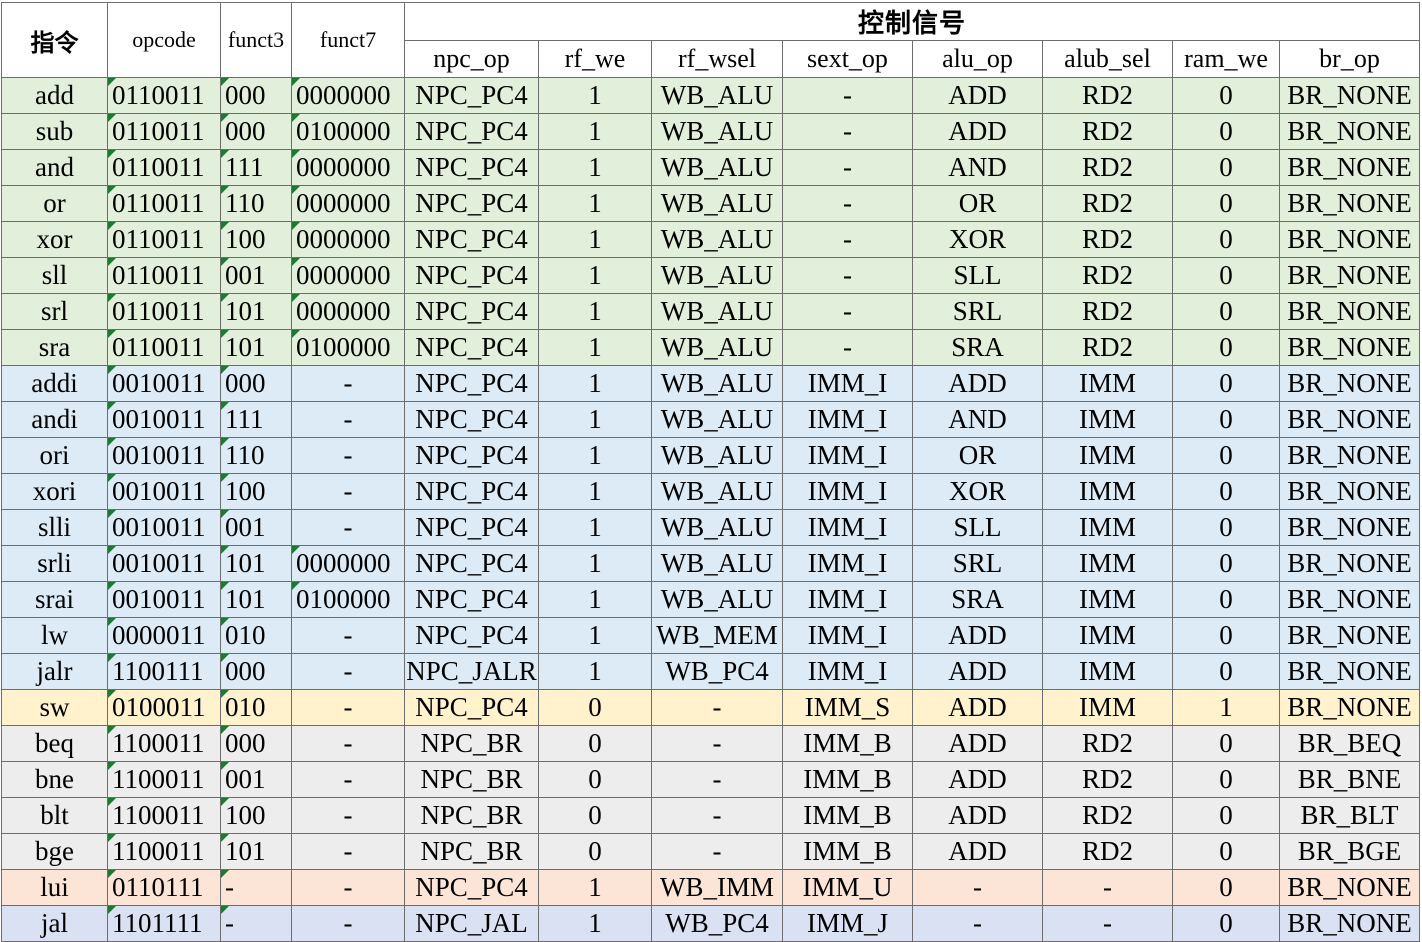 This screenshot has width=1422, height=942. What do you see at coordinates (256, 95) in the screenshot?
I see `cell-funct3: 000` at bounding box center [256, 95].